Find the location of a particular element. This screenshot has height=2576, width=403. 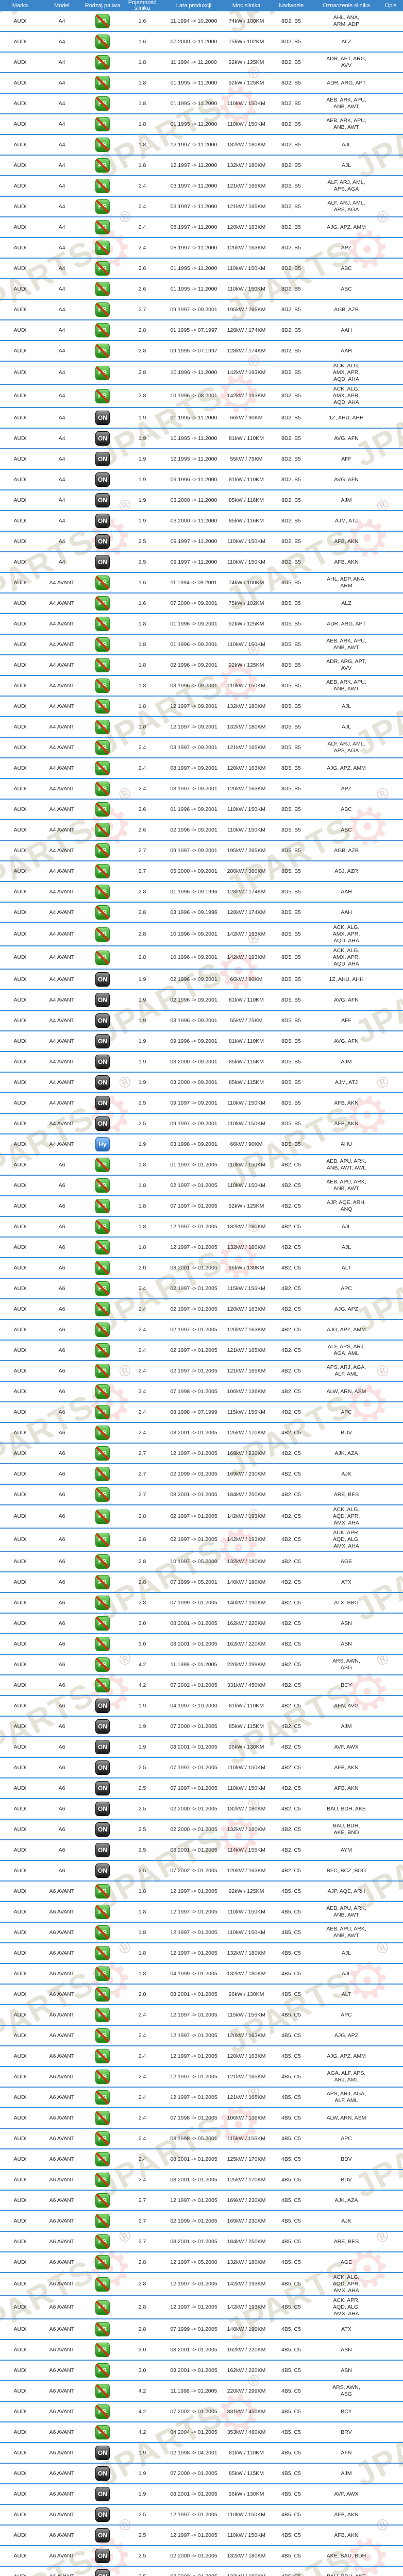

cell-lata-produkcji: 03.2000 -> 11.2000 is located at coordinates (194, 500).